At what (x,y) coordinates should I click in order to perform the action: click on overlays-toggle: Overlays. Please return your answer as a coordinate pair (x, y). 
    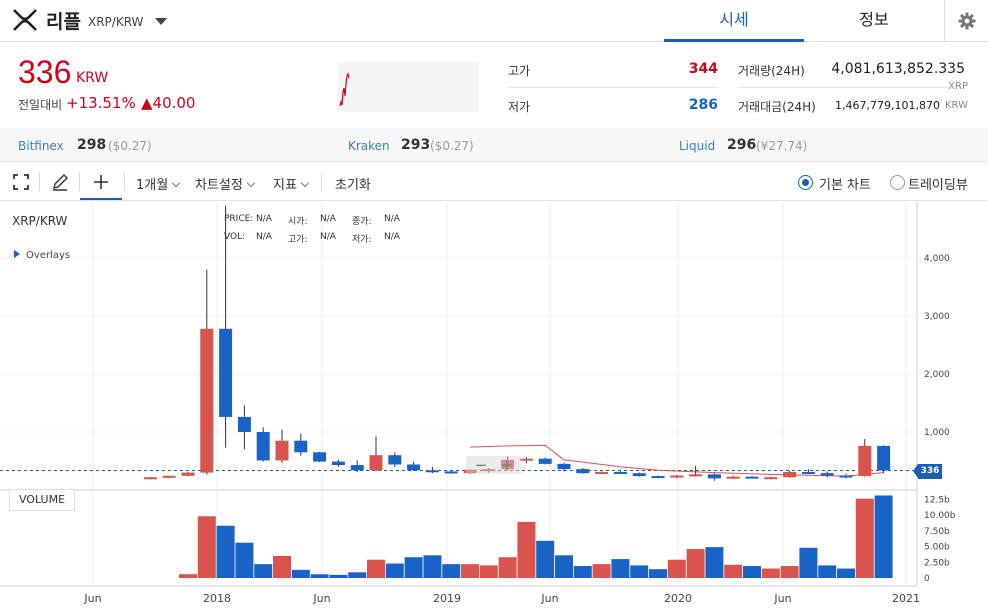
    Looking at the image, I should click on (42, 255).